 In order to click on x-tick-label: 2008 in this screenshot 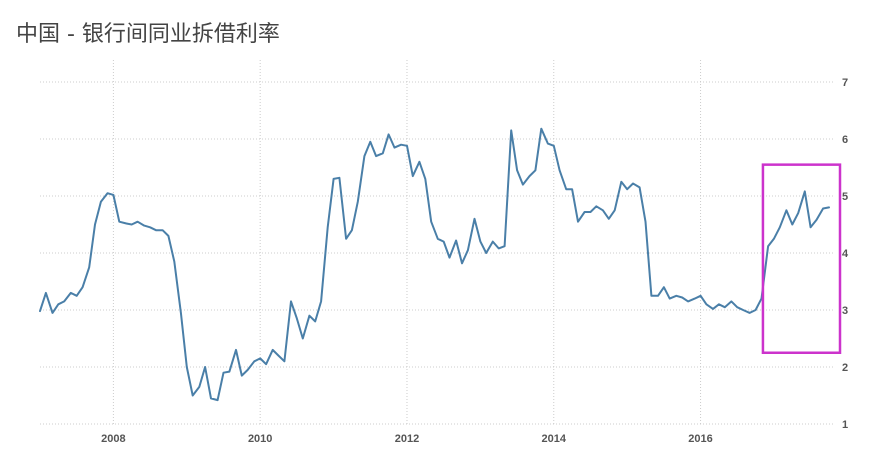, I will do `click(113, 439)`.